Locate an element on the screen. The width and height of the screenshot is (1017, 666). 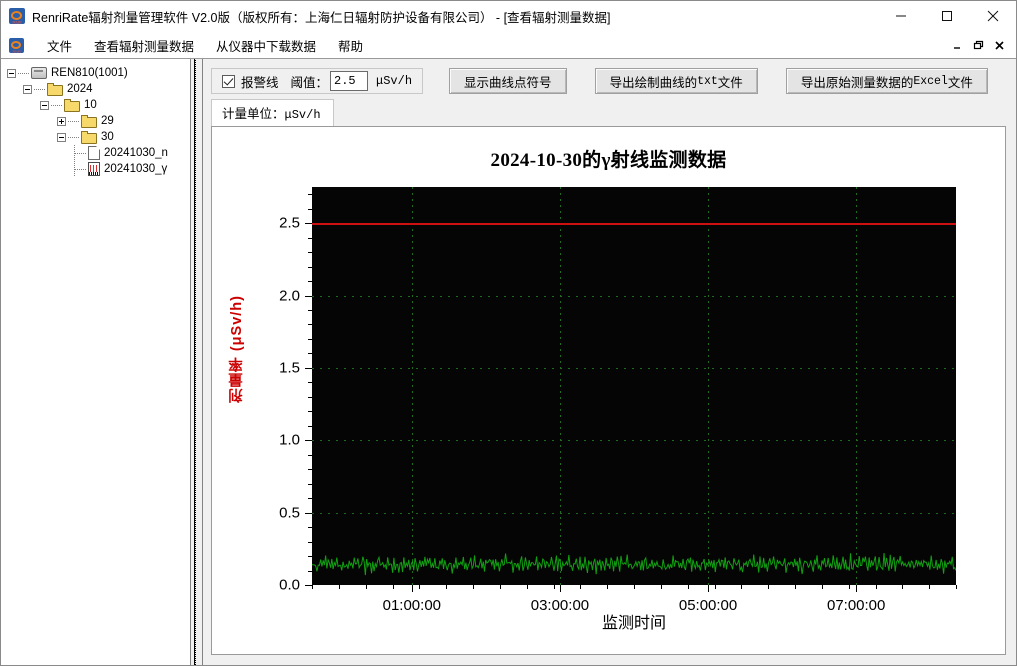
mdi-close-icon is located at coordinates (999, 45).